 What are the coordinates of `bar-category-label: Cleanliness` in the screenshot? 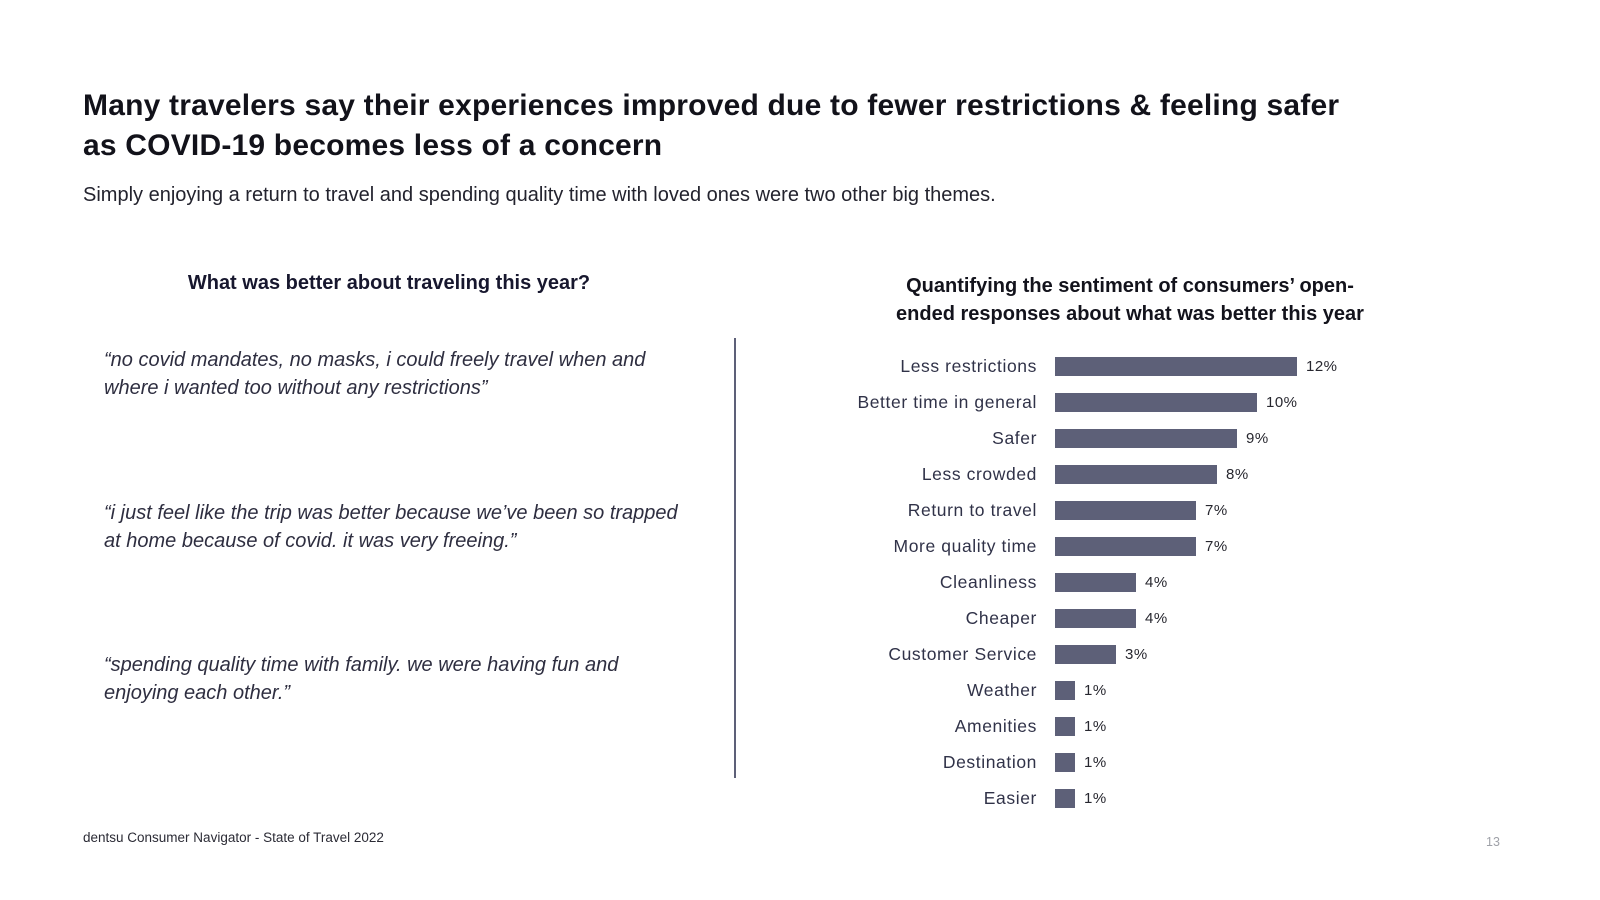 It's located at (988, 581).